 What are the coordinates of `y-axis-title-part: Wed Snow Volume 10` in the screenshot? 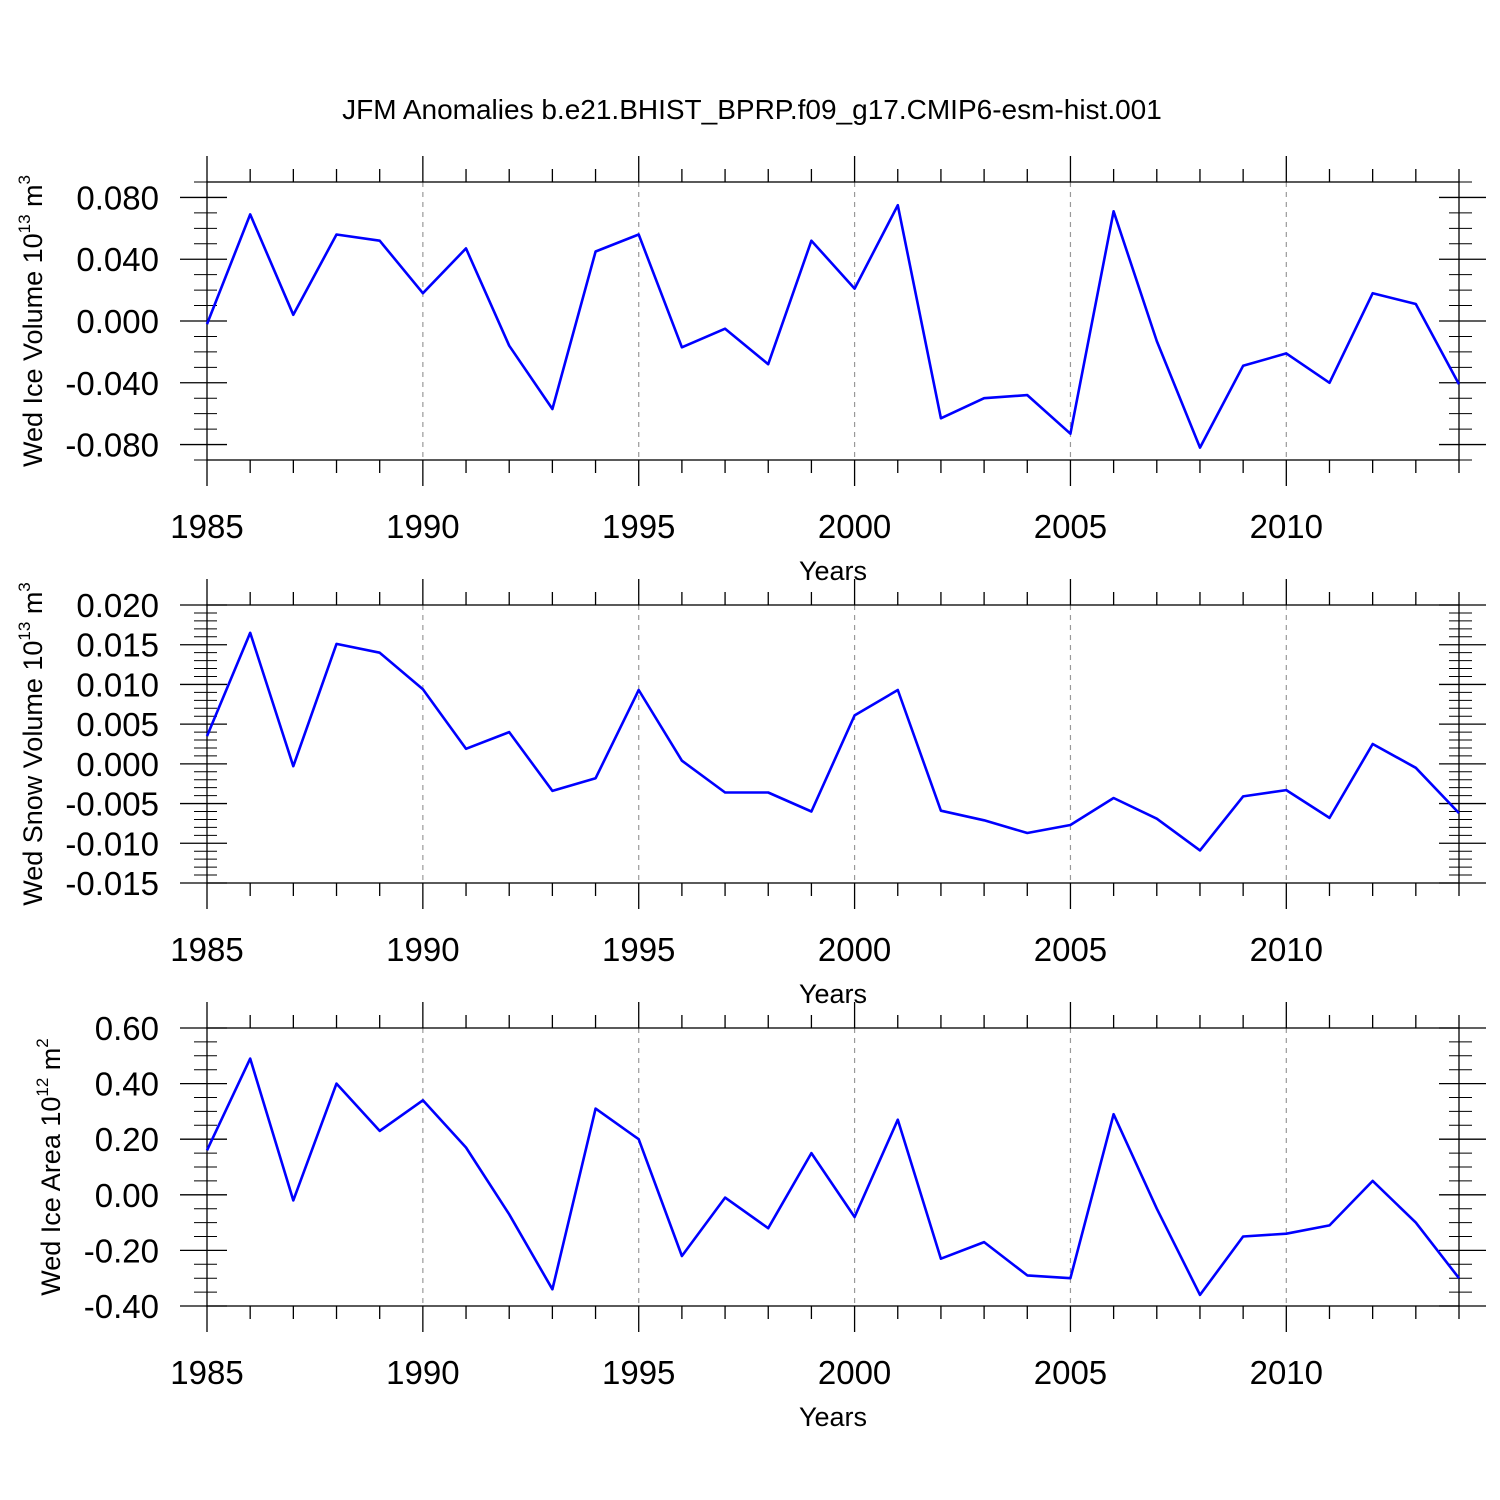 It's located at (33, 773).